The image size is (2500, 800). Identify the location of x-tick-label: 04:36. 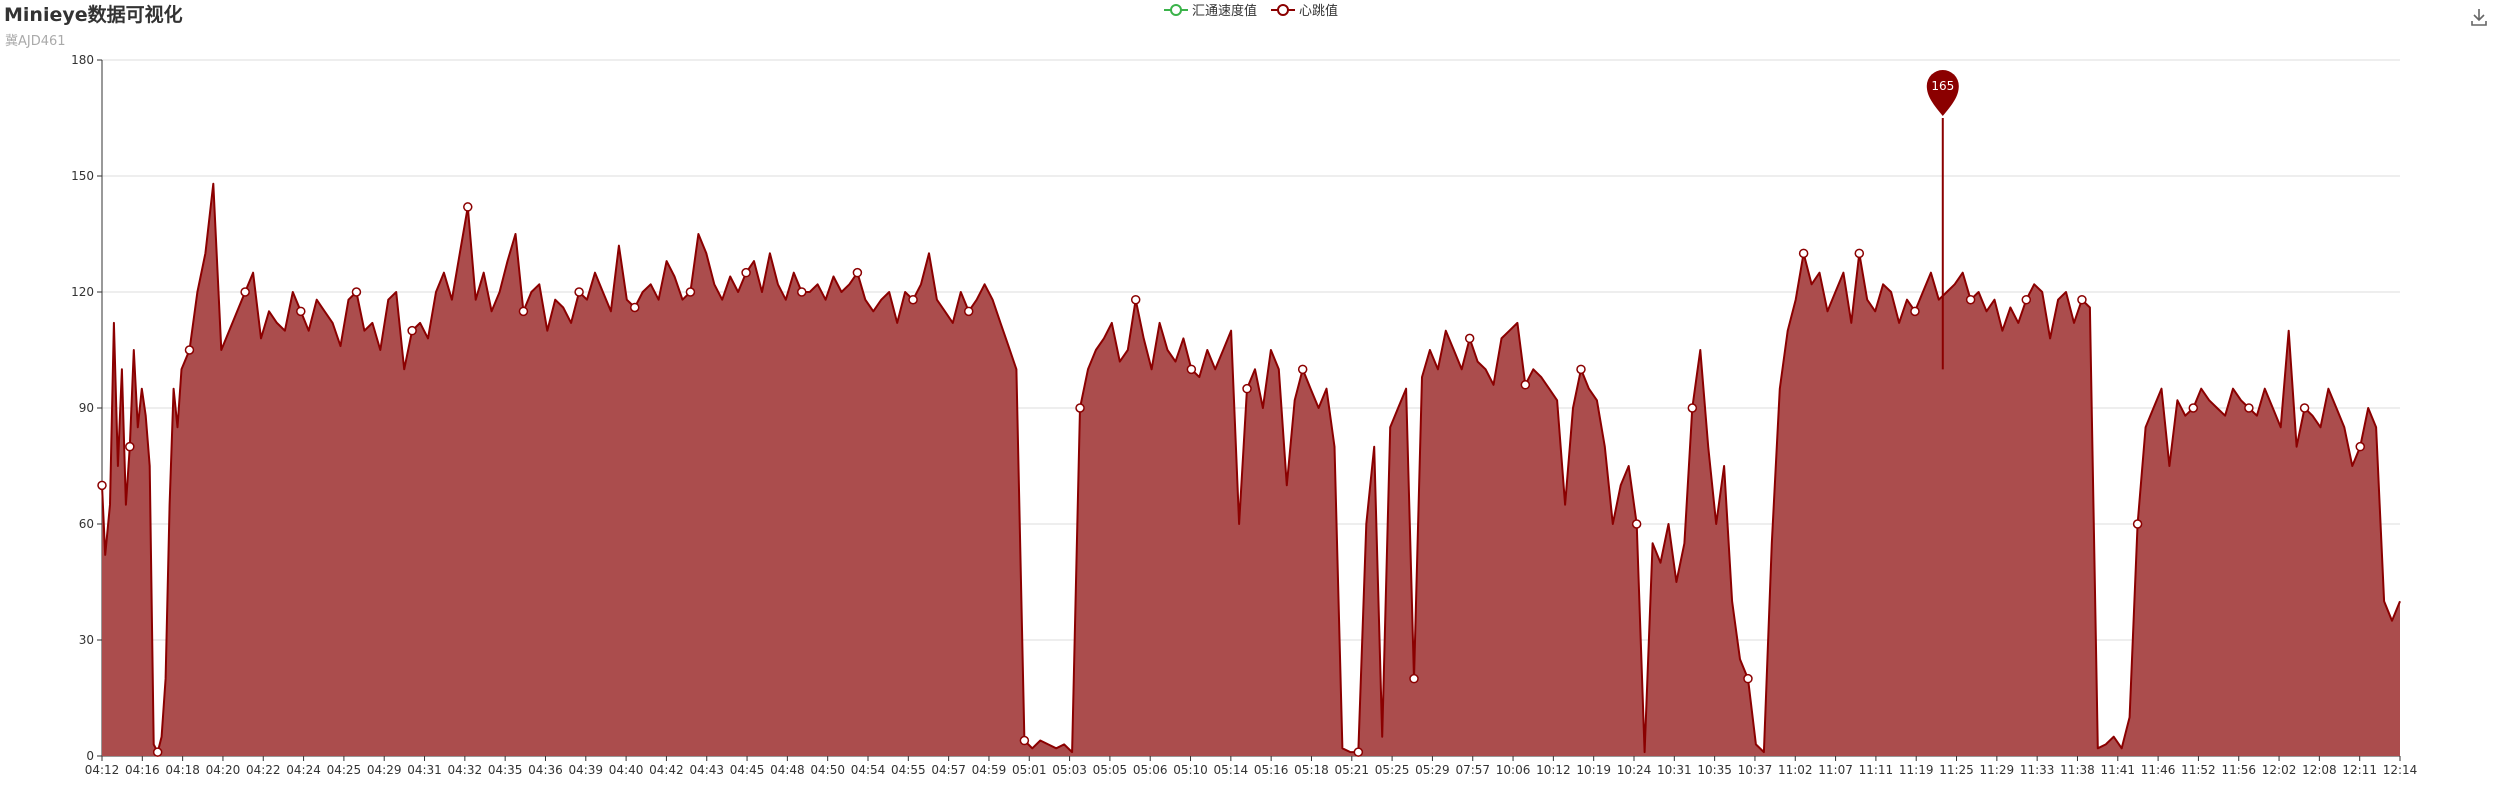
(545, 770).